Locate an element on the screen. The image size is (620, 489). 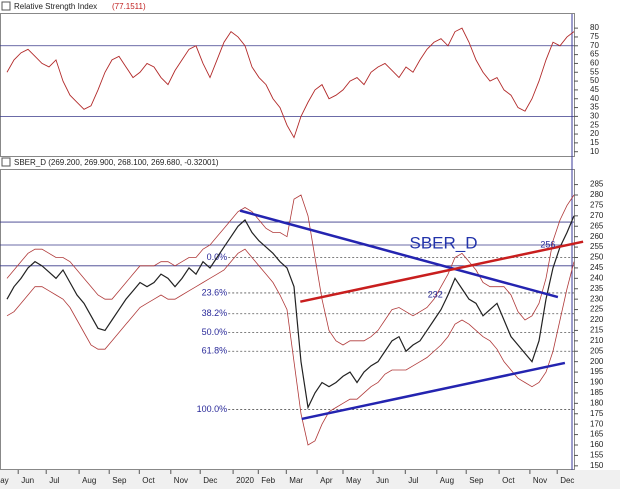
y-tick-label: 210 is located at coordinates (597, 340).